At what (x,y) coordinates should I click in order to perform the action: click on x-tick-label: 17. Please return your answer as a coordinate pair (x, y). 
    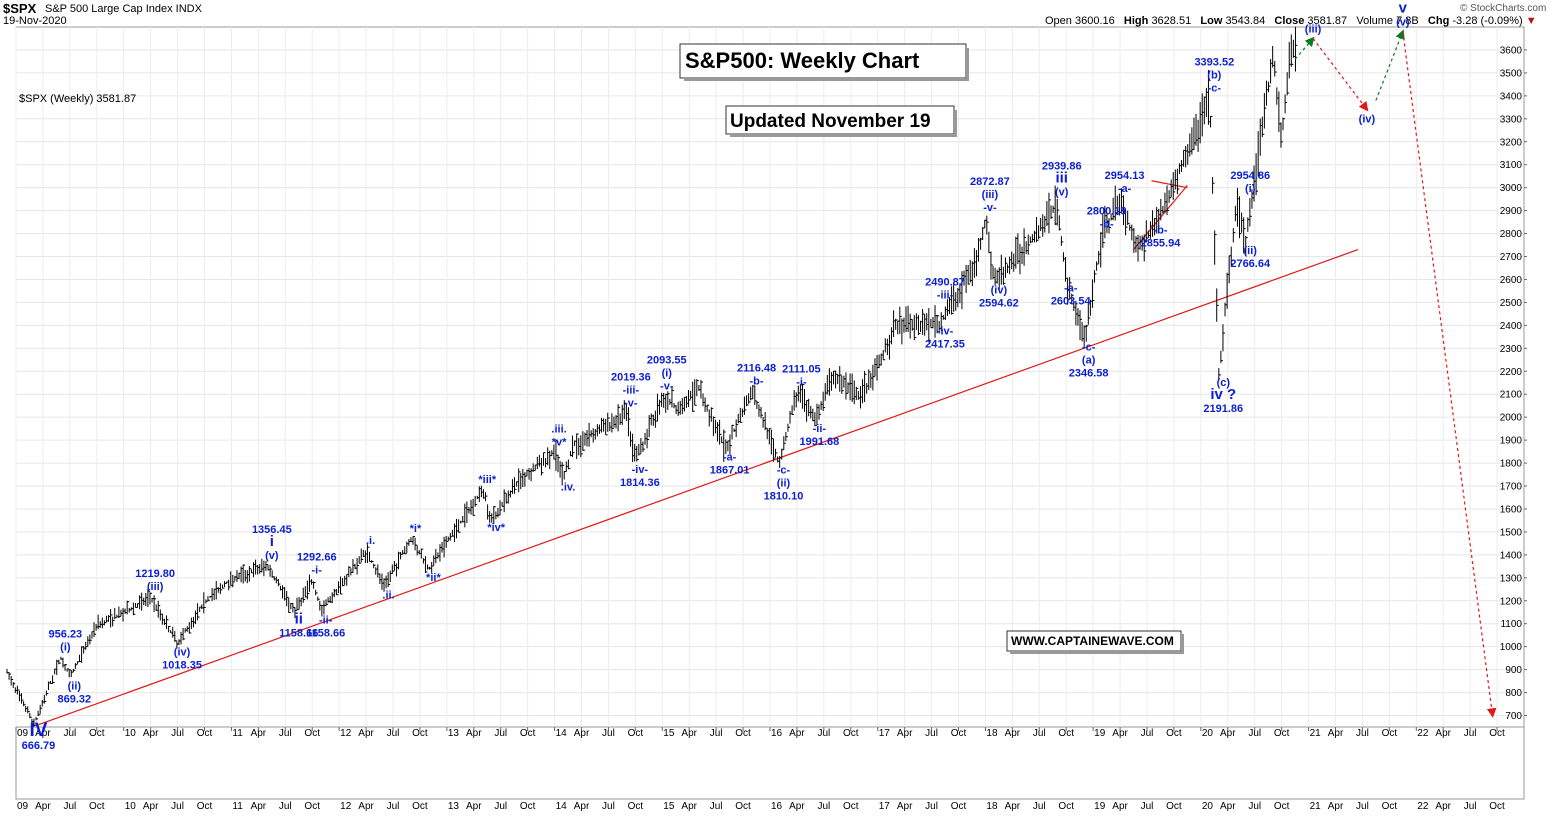
    Looking at the image, I should click on (885, 733).